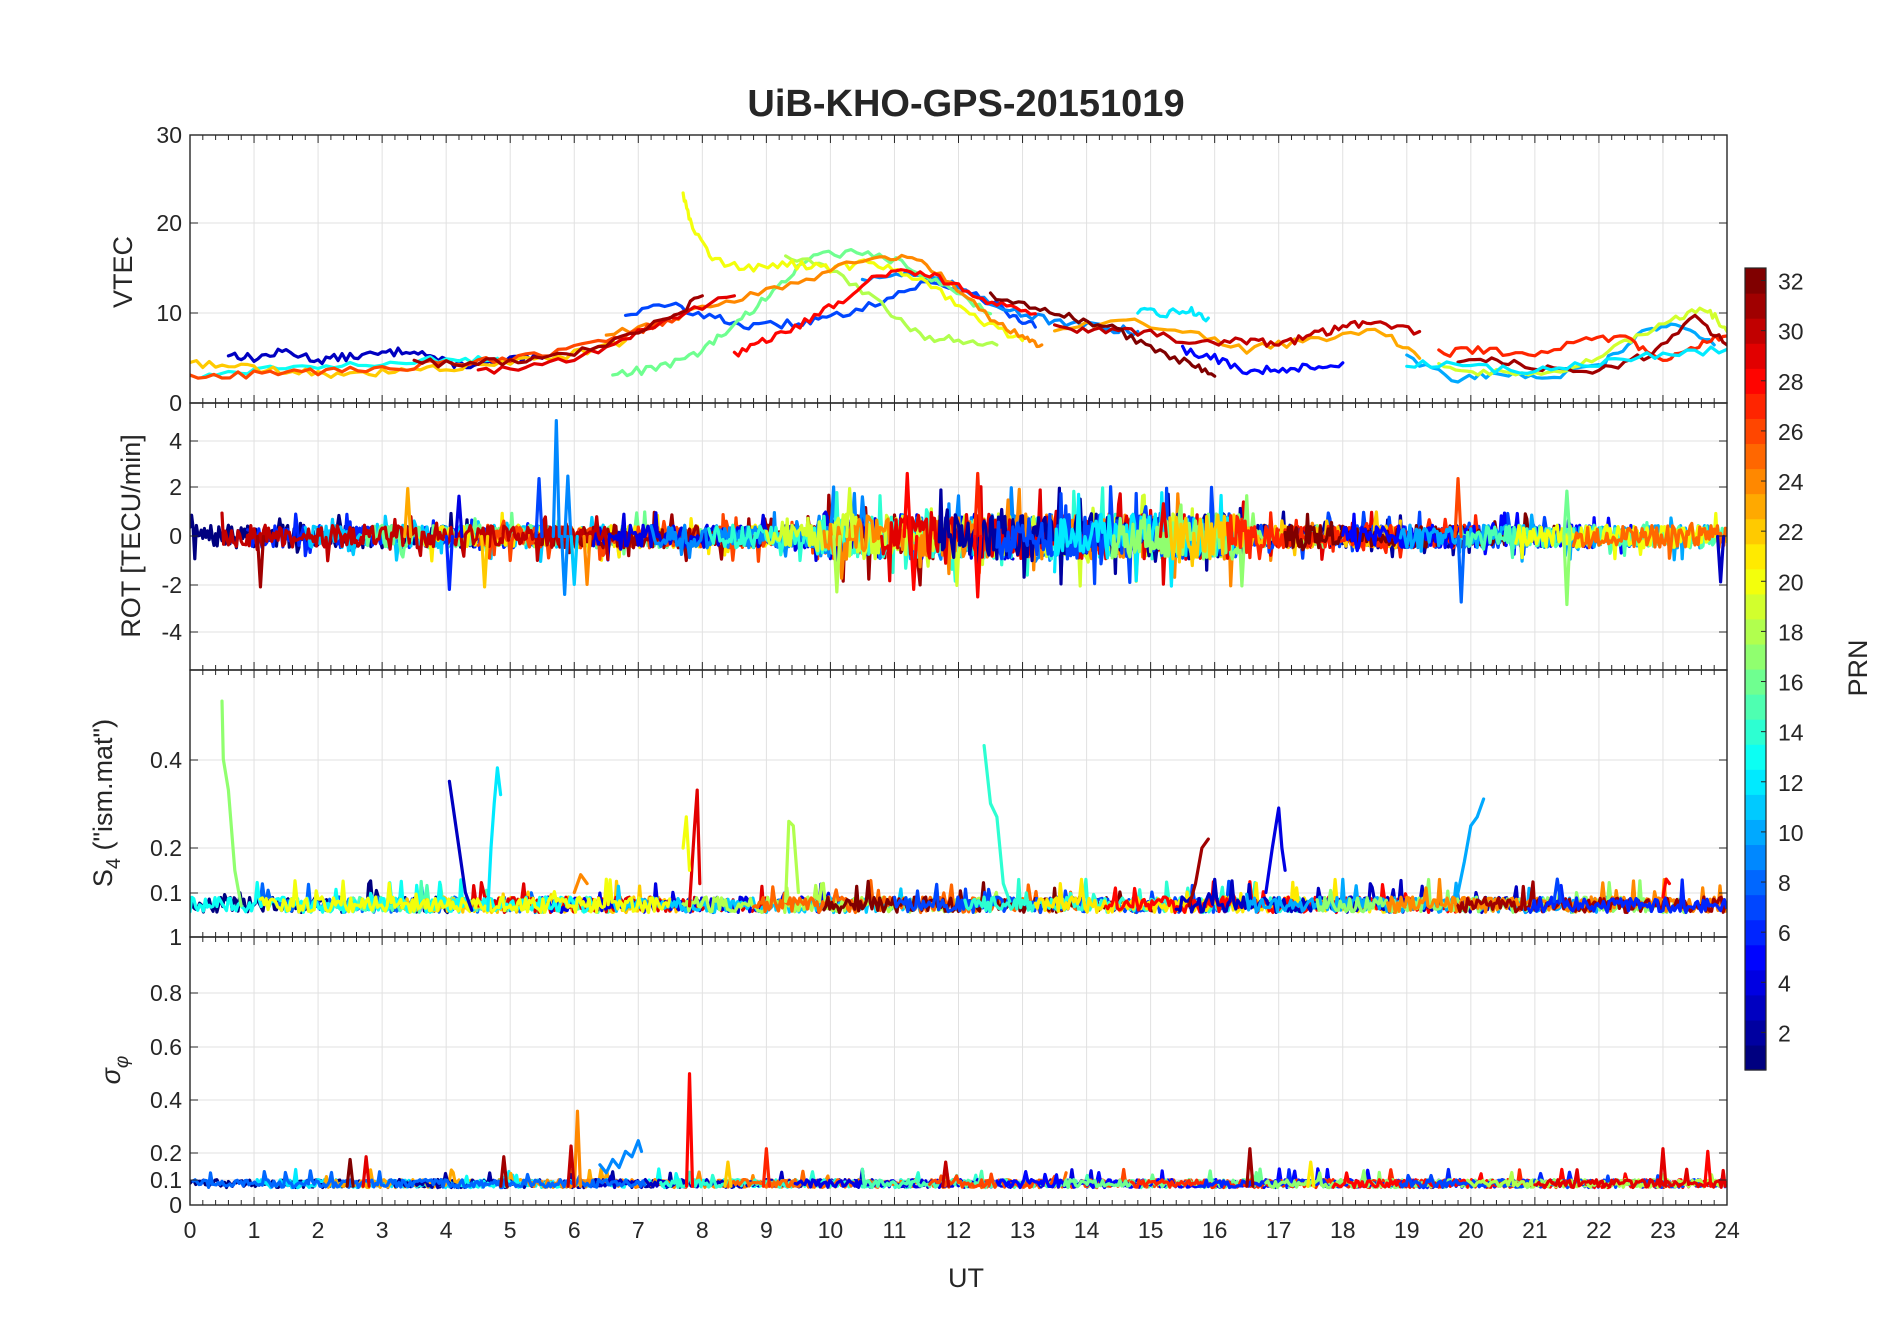 The width and height of the screenshot is (1902, 1330). I want to click on colorbar-tick-label: 18, so click(1791, 632).